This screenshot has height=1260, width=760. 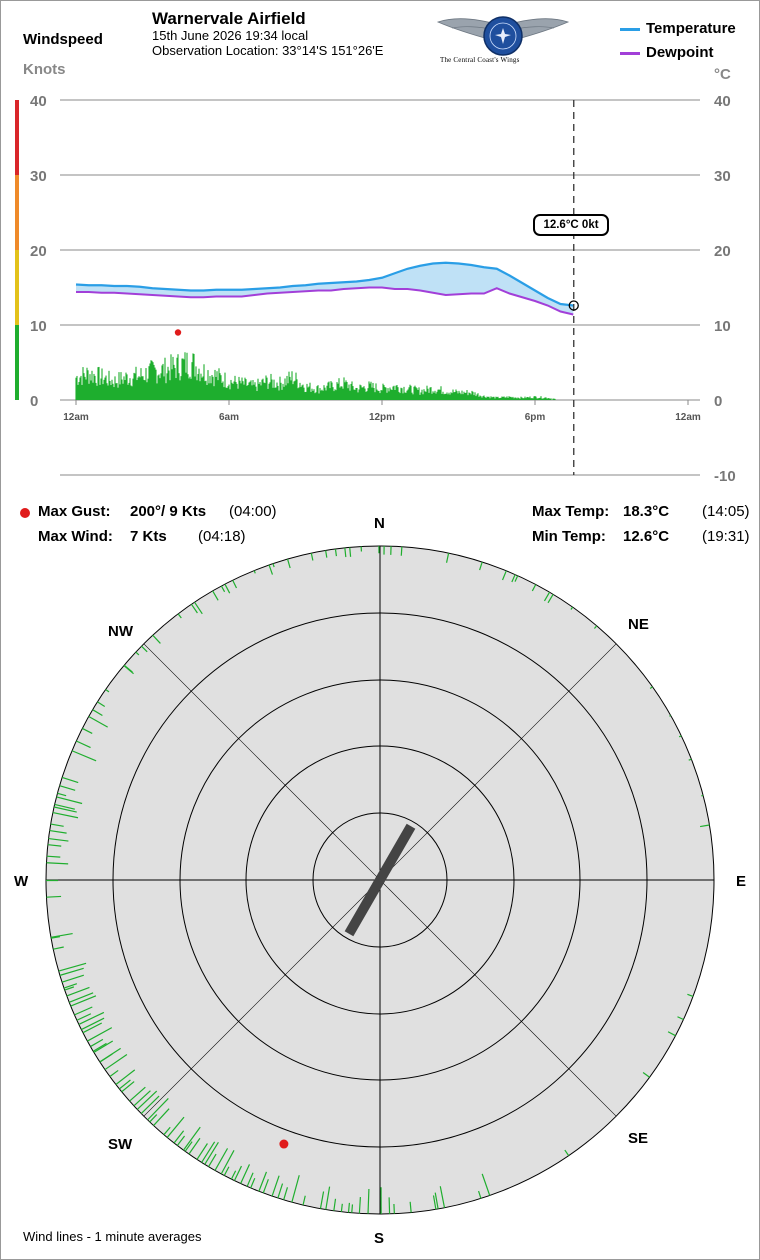 I want to click on max-gust-dot, so click(x=284, y=1144).